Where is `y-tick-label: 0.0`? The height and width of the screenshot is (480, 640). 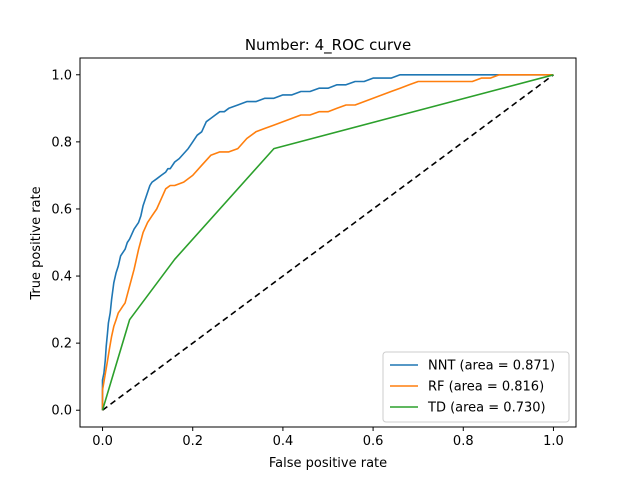
y-tick-label: 0.0 is located at coordinates (61, 411).